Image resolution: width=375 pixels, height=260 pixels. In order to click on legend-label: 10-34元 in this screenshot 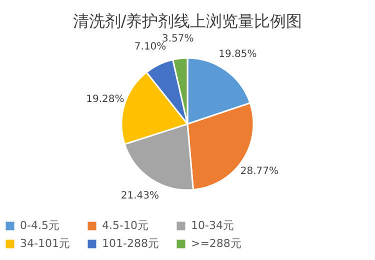, I will do `click(212, 225)`.